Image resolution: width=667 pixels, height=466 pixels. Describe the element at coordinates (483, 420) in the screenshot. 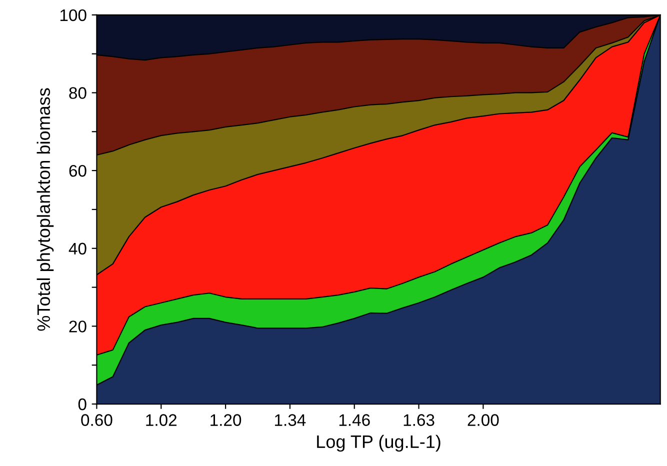

I see `x-tick-label: 2.00` at that location.